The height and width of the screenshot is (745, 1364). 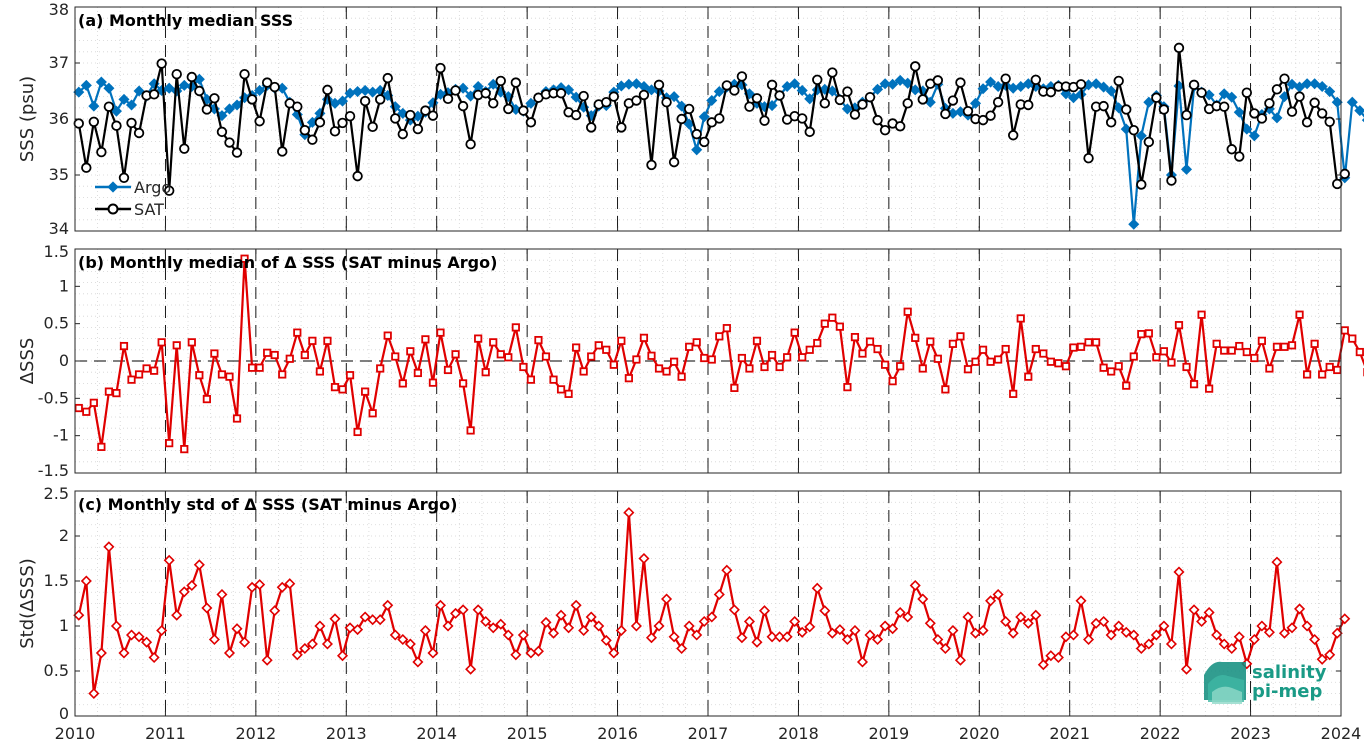 What do you see at coordinates (1287, 691) in the screenshot?
I see `logo-line2: pi-mep` at bounding box center [1287, 691].